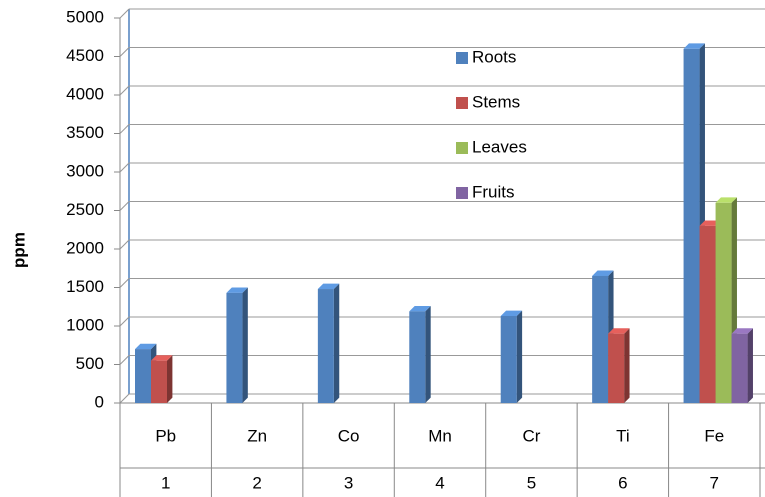 This screenshot has width=765, height=497. I want to click on x-tick-label: Co, so click(349, 435).